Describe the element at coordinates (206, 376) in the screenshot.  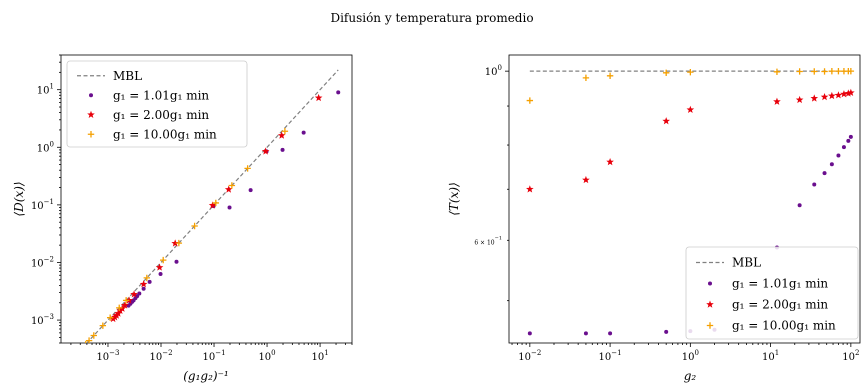
I see `diffusion-x-axis-label: (g₁g₂)⁻¹` at that location.